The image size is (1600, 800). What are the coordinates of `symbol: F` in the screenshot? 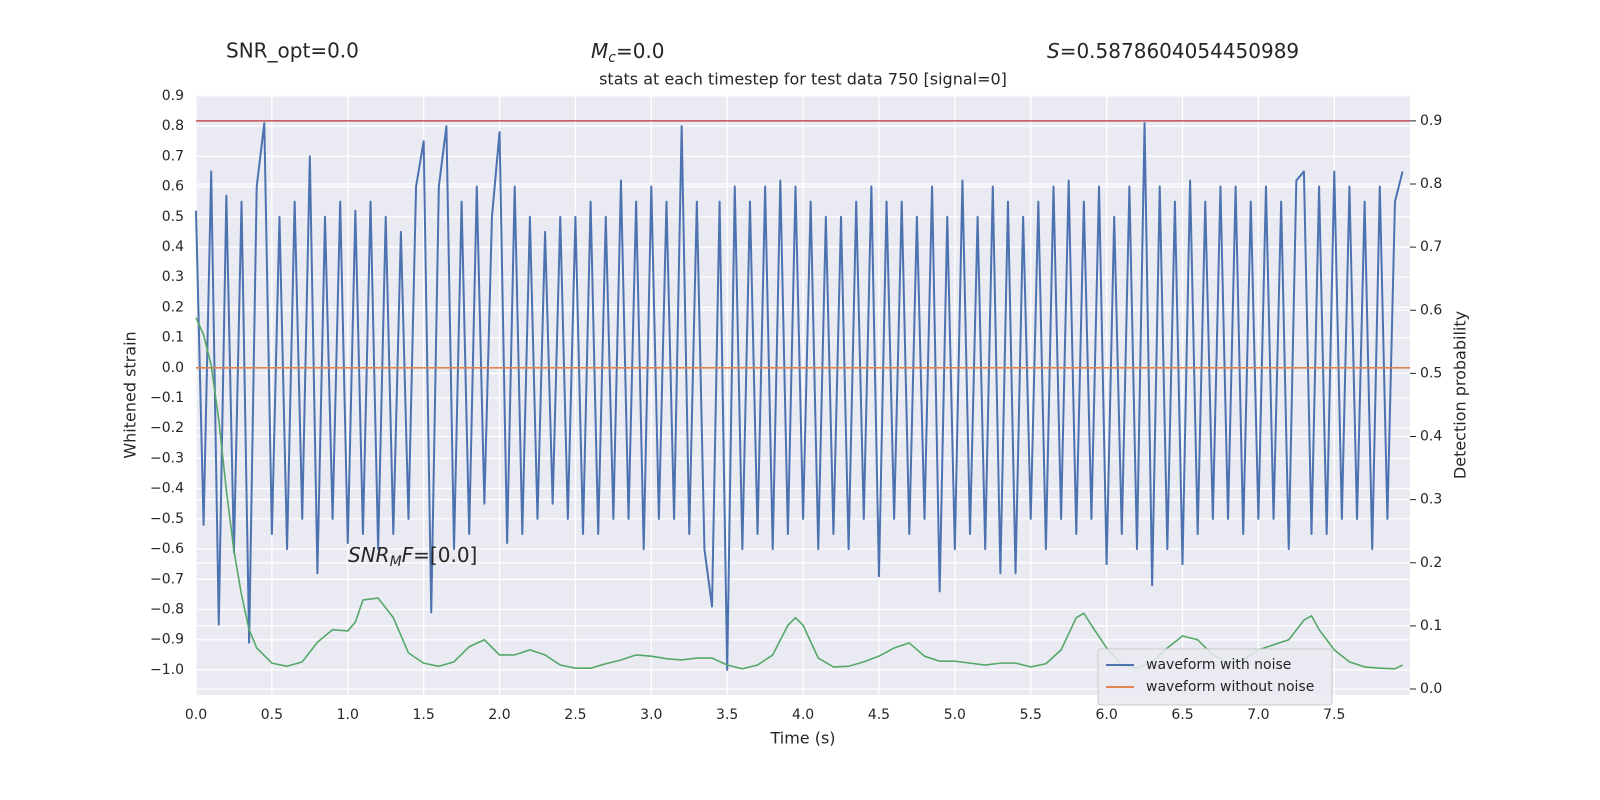 It's located at (408, 555).